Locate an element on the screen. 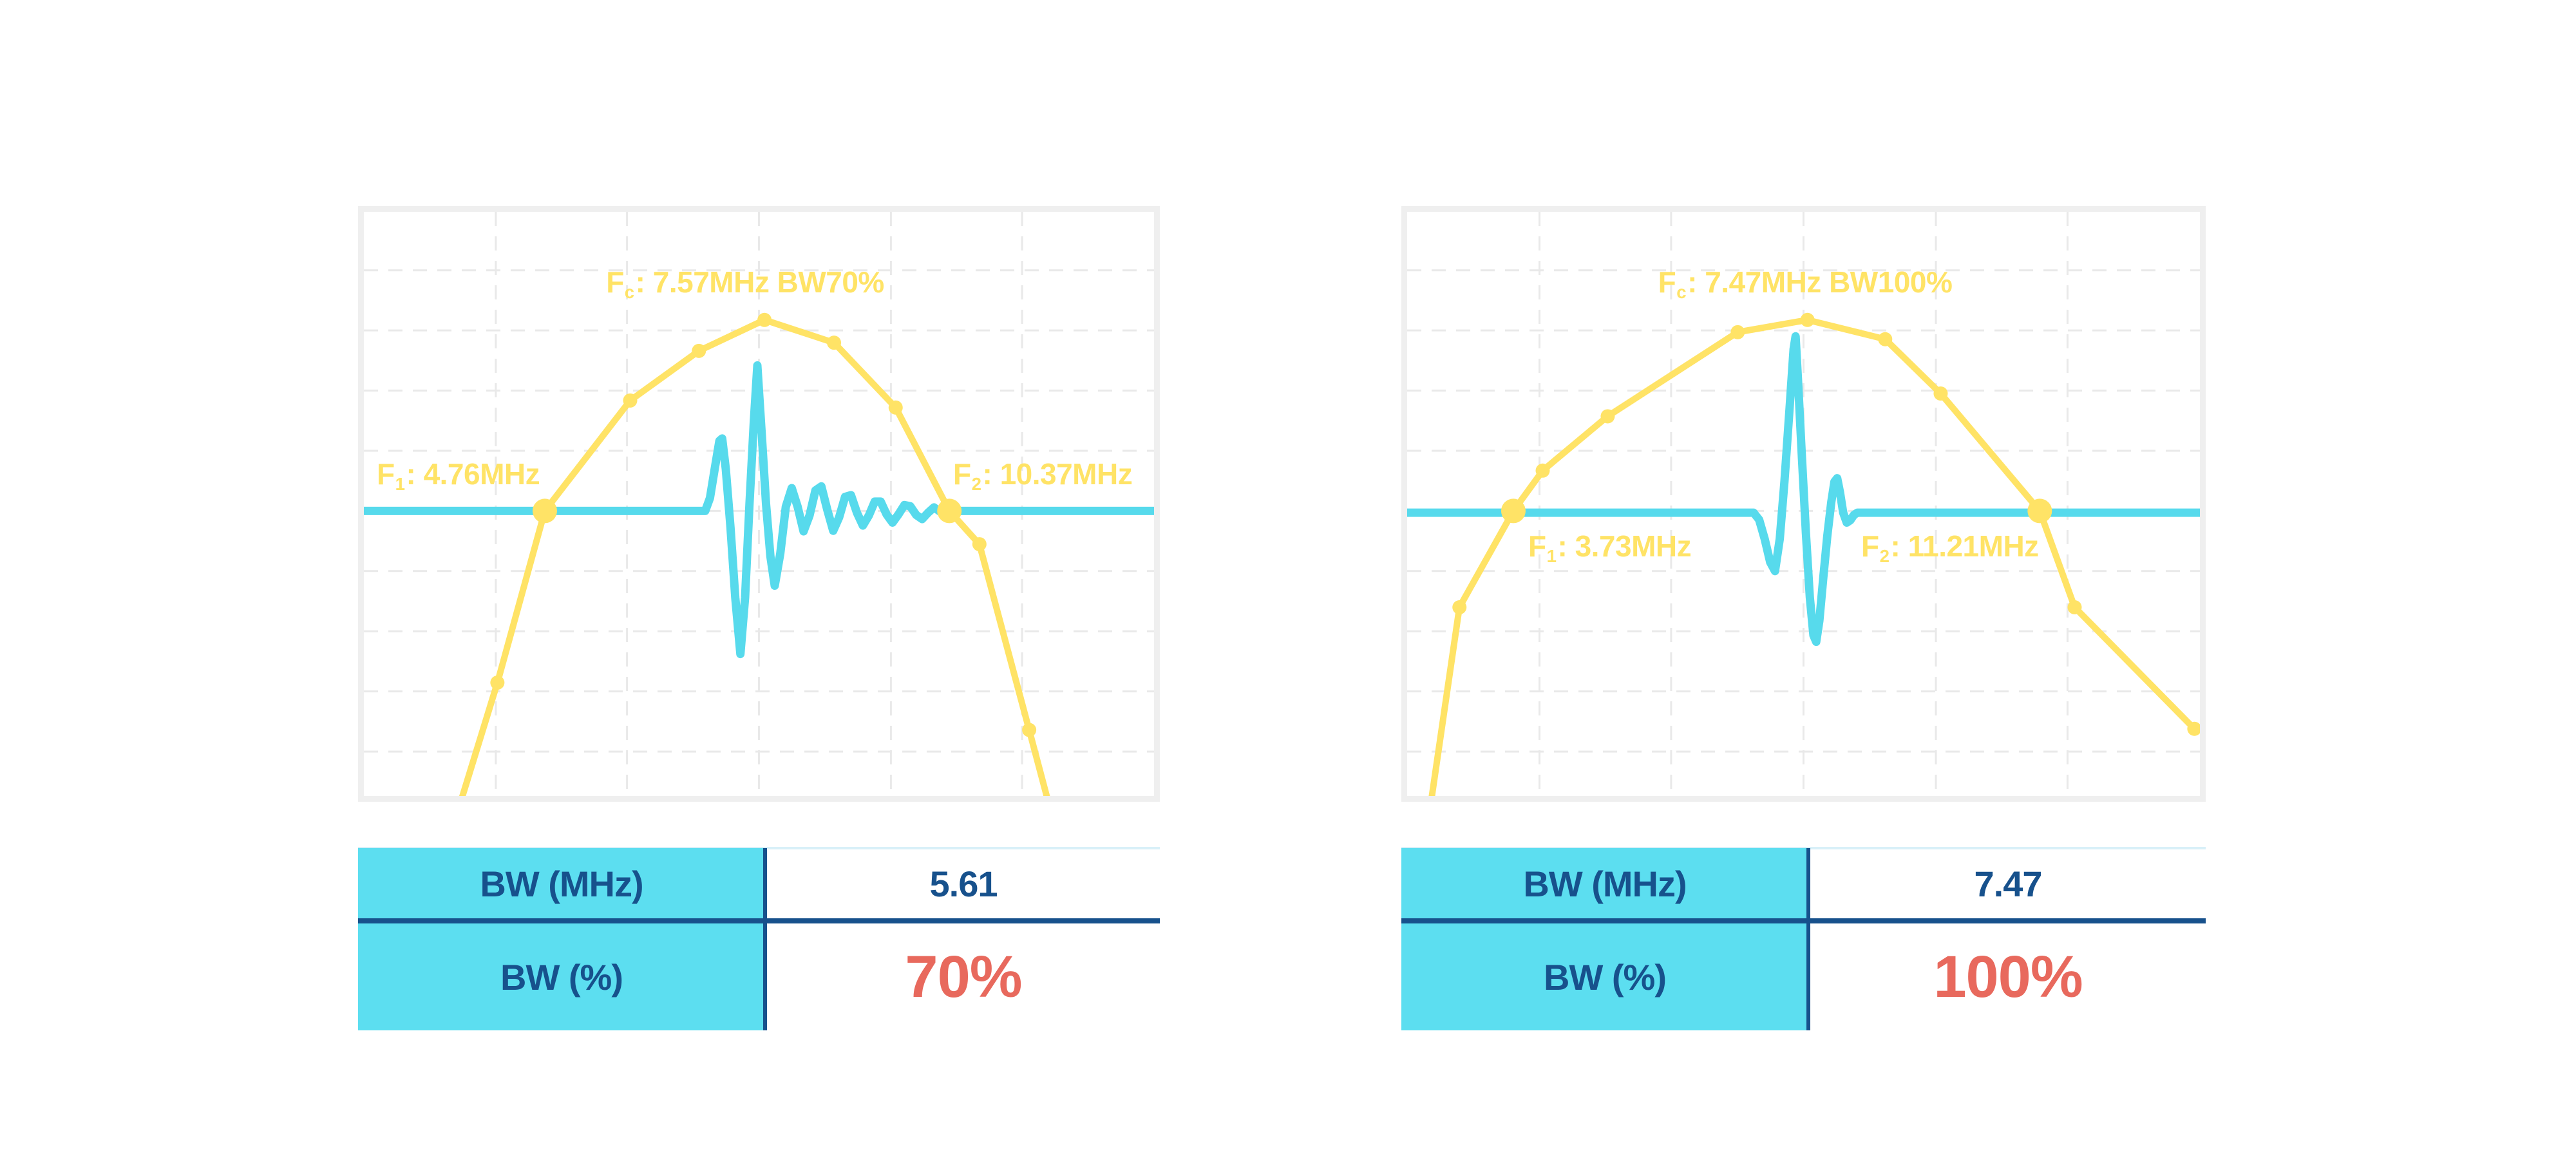 The width and height of the screenshot is (2576, 1154). fc-value-text: : 7.57MHz BW70% is located at coordinates (760, 282).